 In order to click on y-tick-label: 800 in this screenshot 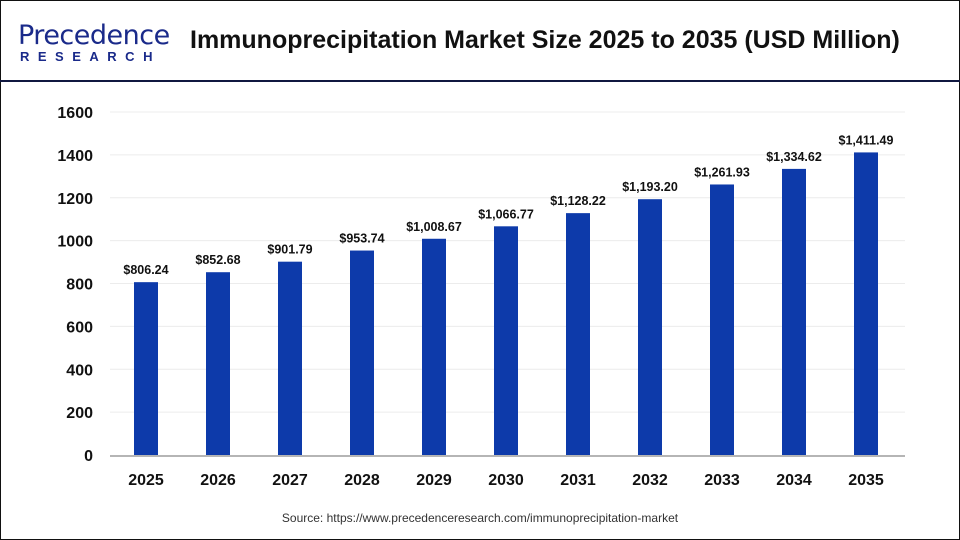, I will do `click(79, 285)`.